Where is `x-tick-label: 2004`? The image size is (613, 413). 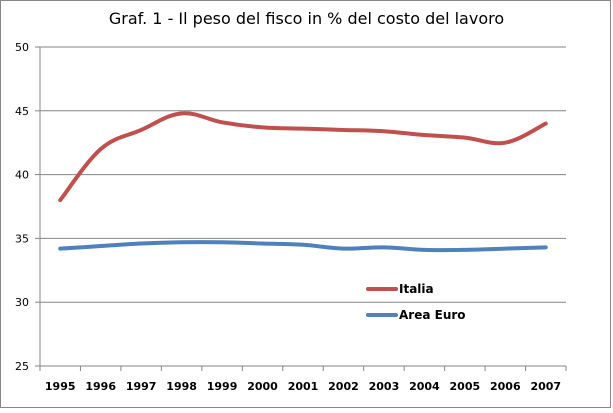 x-tick-label: 2004 is located at coordinates (424, 386).